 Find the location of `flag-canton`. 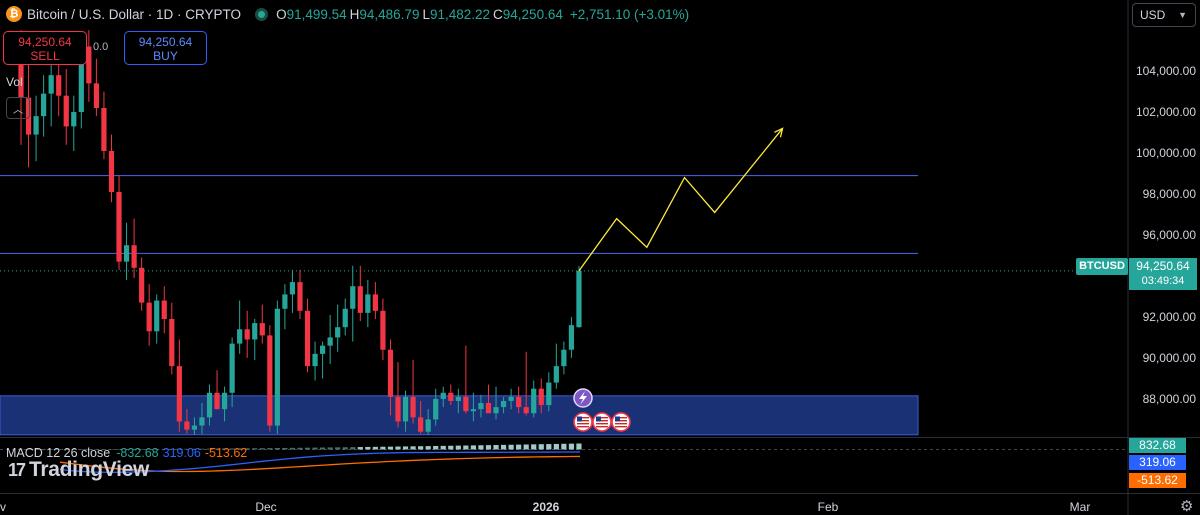

flag-canton is located at coordinates (598, 419).